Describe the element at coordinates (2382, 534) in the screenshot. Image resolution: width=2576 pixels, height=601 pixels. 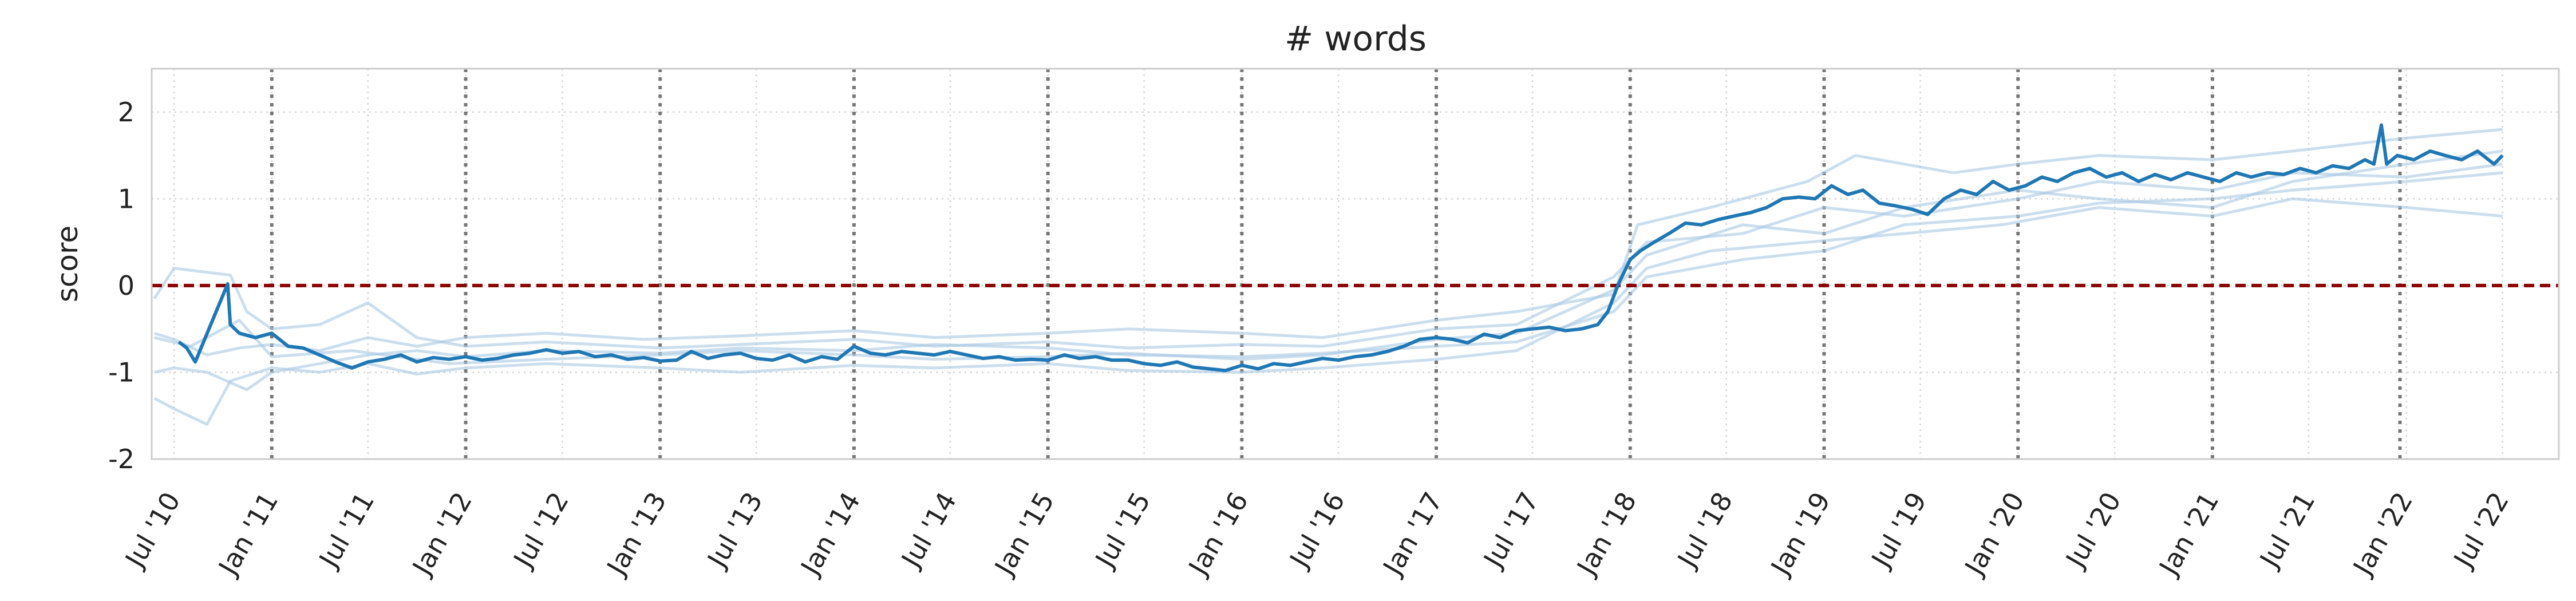
I see `x-tick-label: Jan '22` at that location.